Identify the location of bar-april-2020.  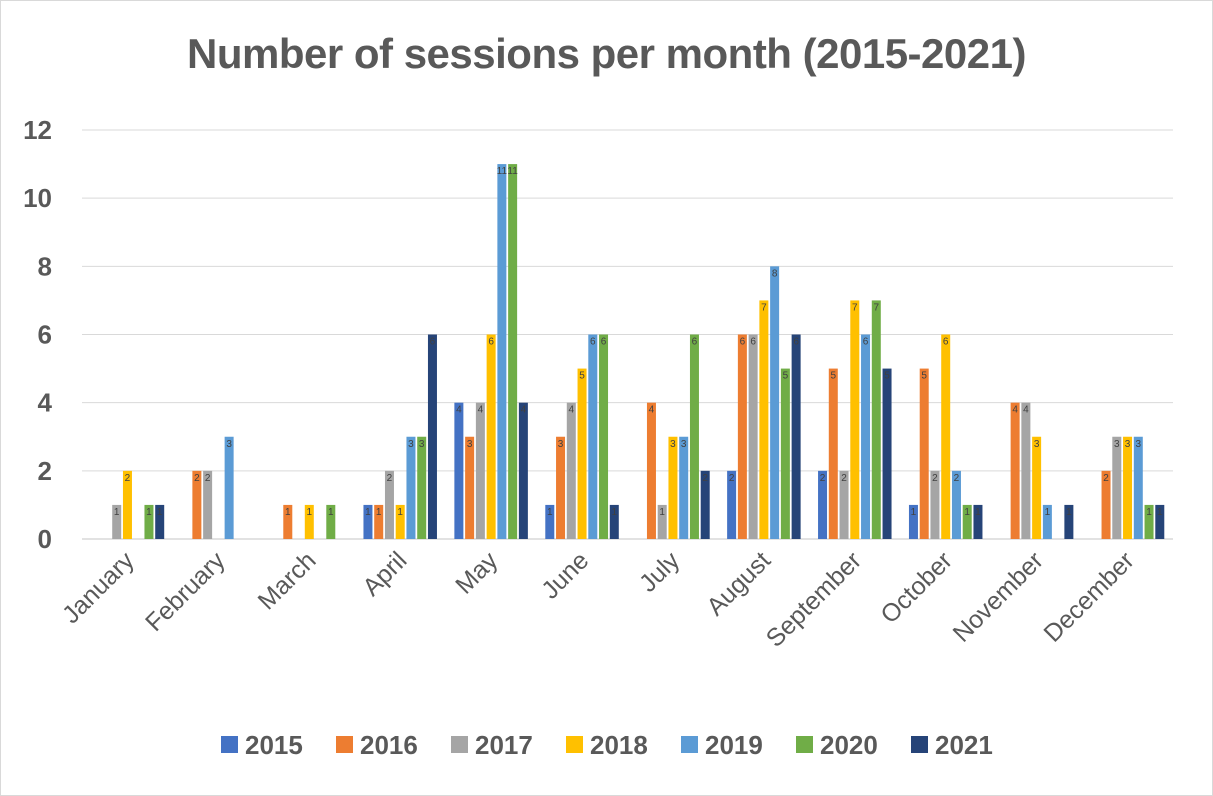
(422, 487).